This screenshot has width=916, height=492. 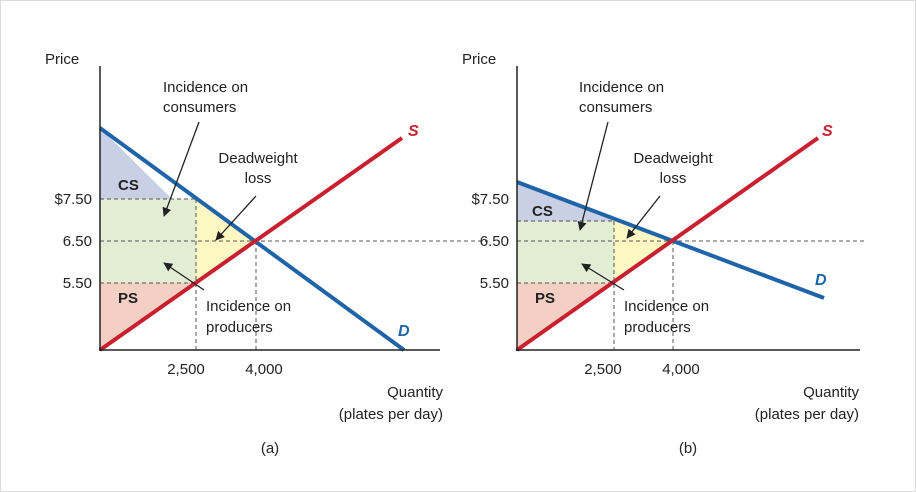 What do you see at coordinates (136, 163) in the screenshot?
I see `cs-area` at bounding box center [136, 163].